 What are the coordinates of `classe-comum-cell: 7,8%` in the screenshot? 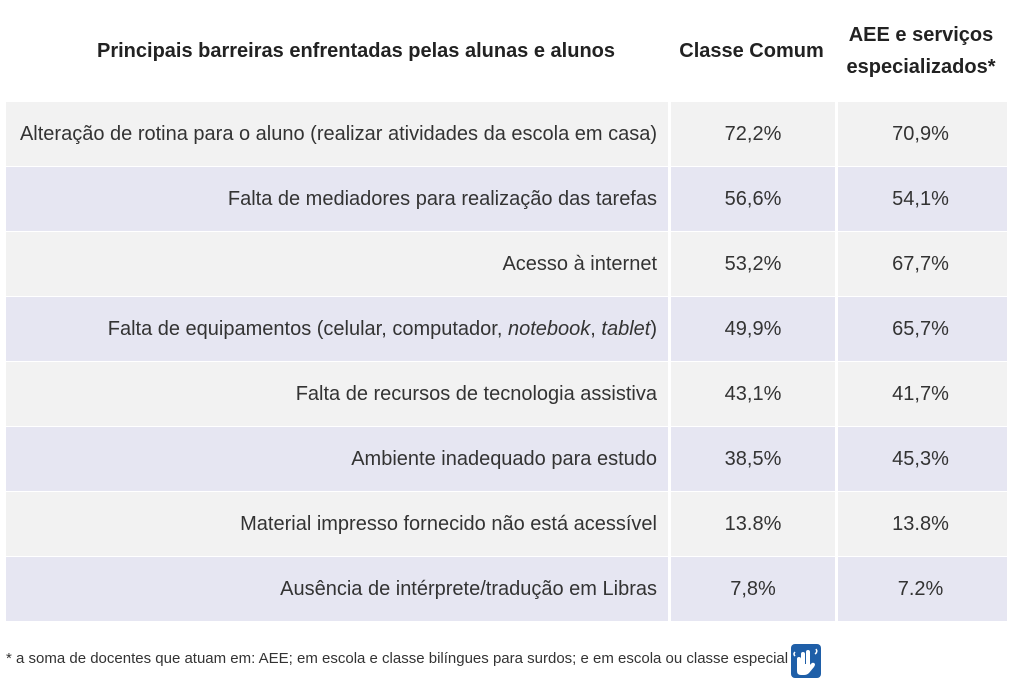 It's located at (751, 589).